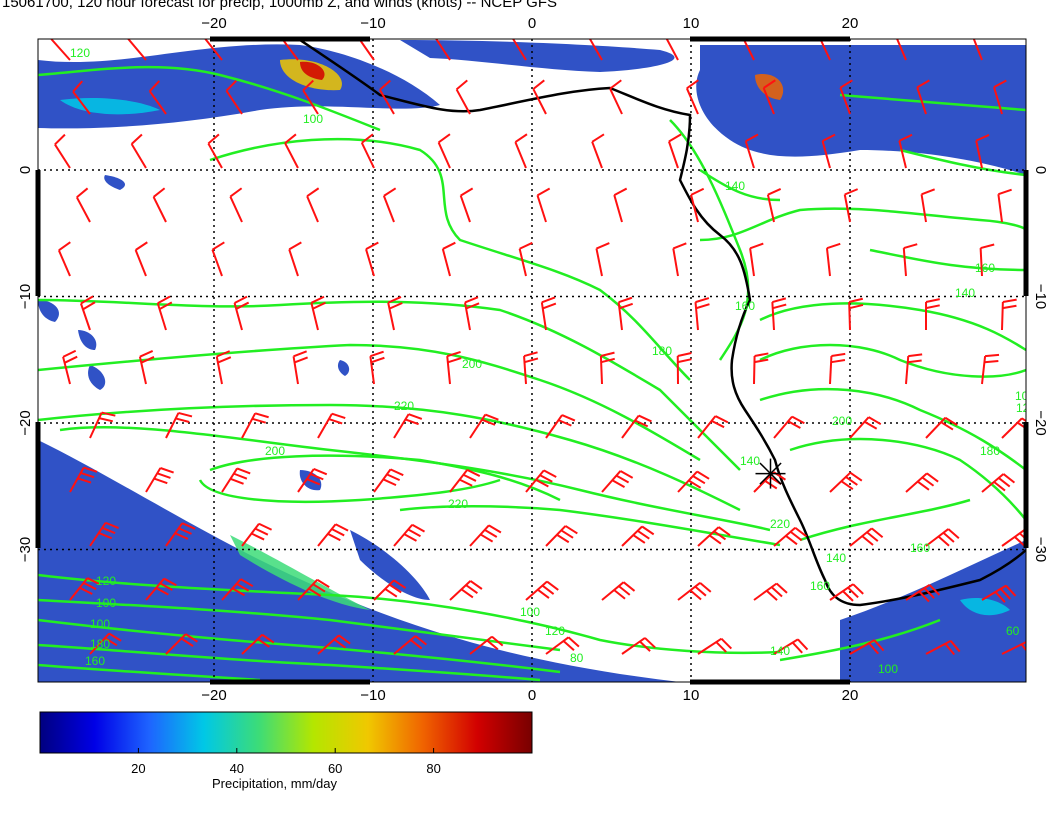 The width and height of the screenshot is (1056, 816). Describe the element at coordinates (433, 768) in the screenshot. I see `colorbar-label-80: 80` at that location.